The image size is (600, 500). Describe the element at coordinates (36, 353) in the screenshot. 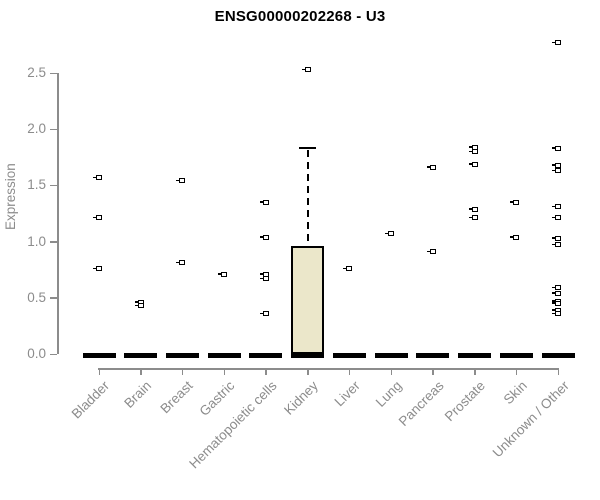

I see `y-tick-label: 0.0` at that location.